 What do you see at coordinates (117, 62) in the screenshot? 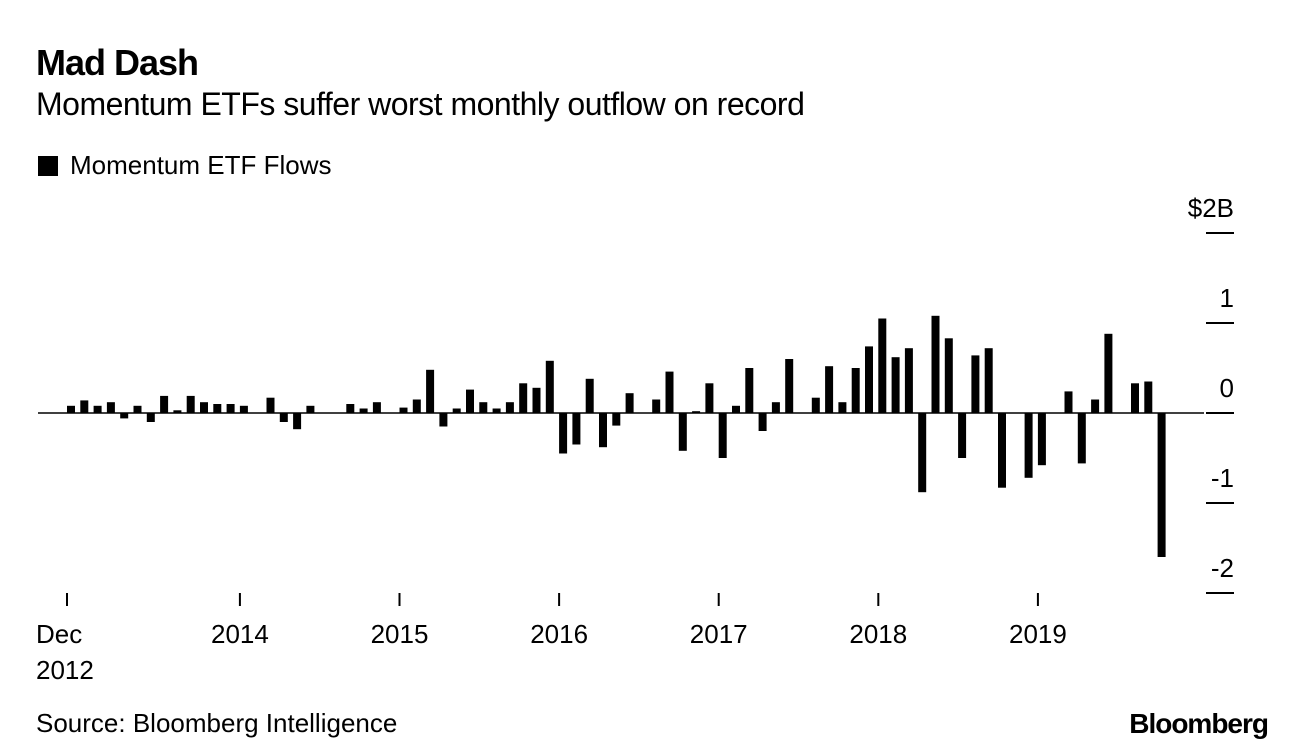
I see `chart-title: Mad Dash` at bounding box center [117, 62].